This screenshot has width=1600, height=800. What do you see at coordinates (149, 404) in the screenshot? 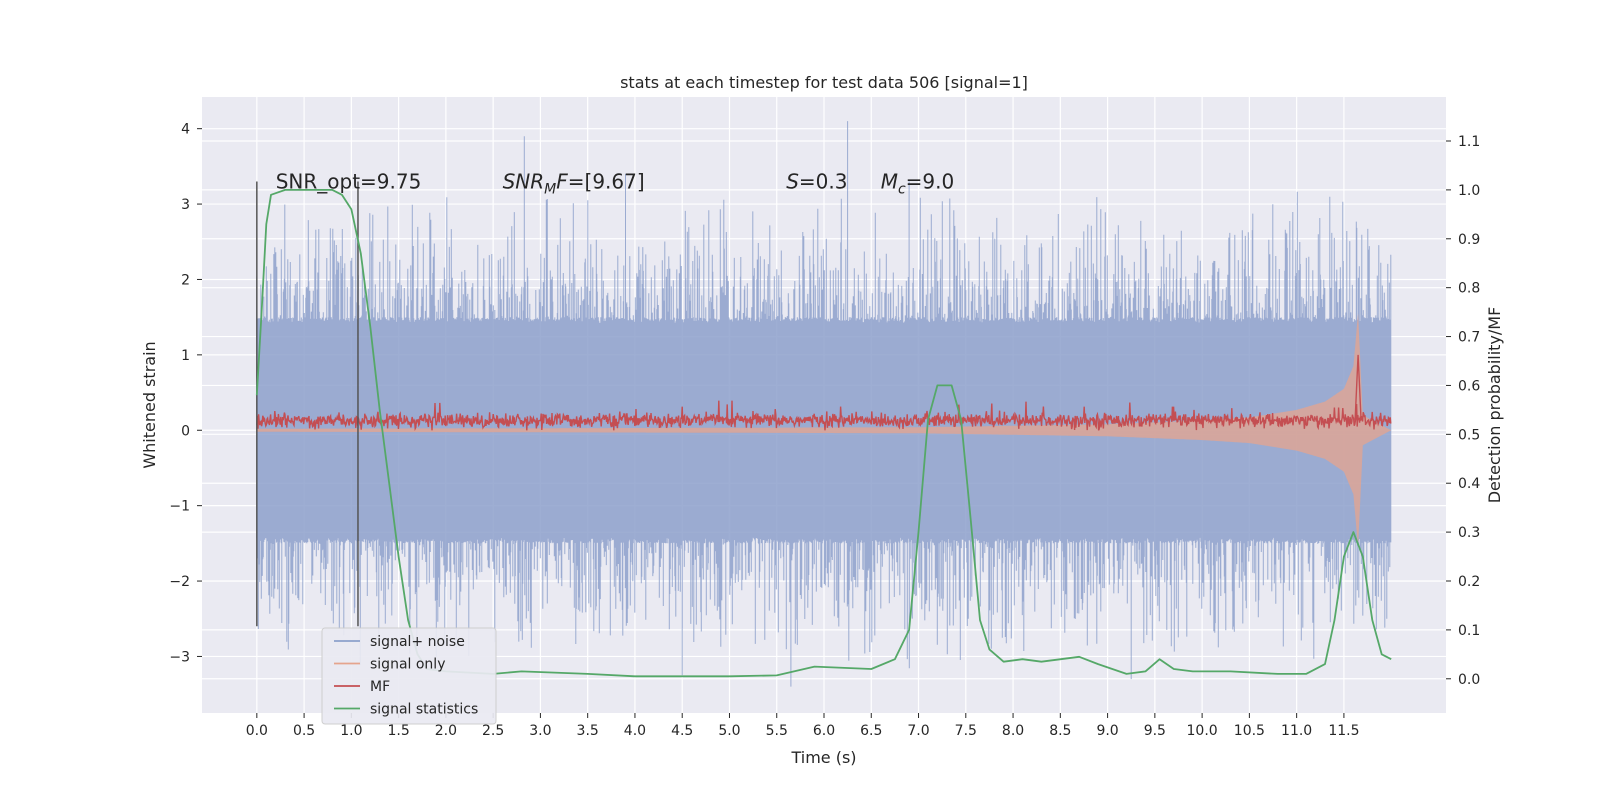
I see `left-y-axis-label: Whitened strain` at bounding box center [149, 404].